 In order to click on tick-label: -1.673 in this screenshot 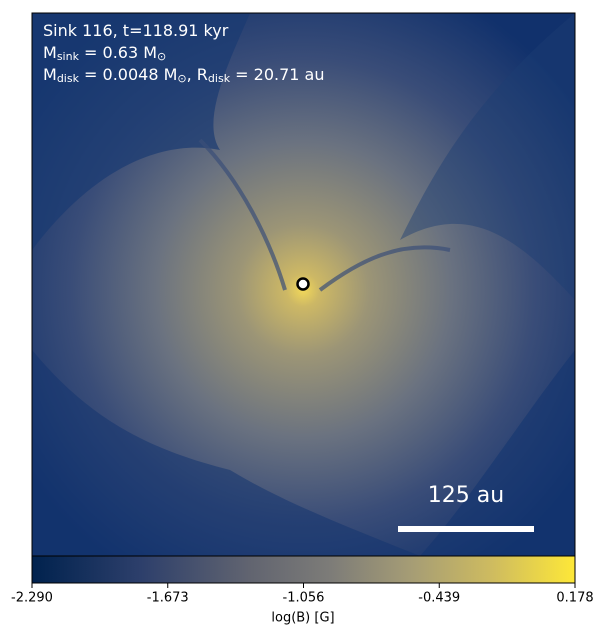, I will do `click(168, 598)`.